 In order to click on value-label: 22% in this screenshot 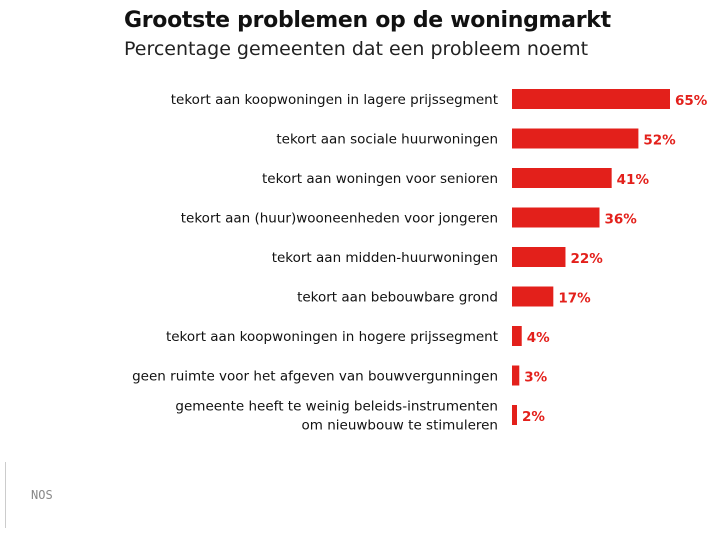, I will do `click(586, 259)`.